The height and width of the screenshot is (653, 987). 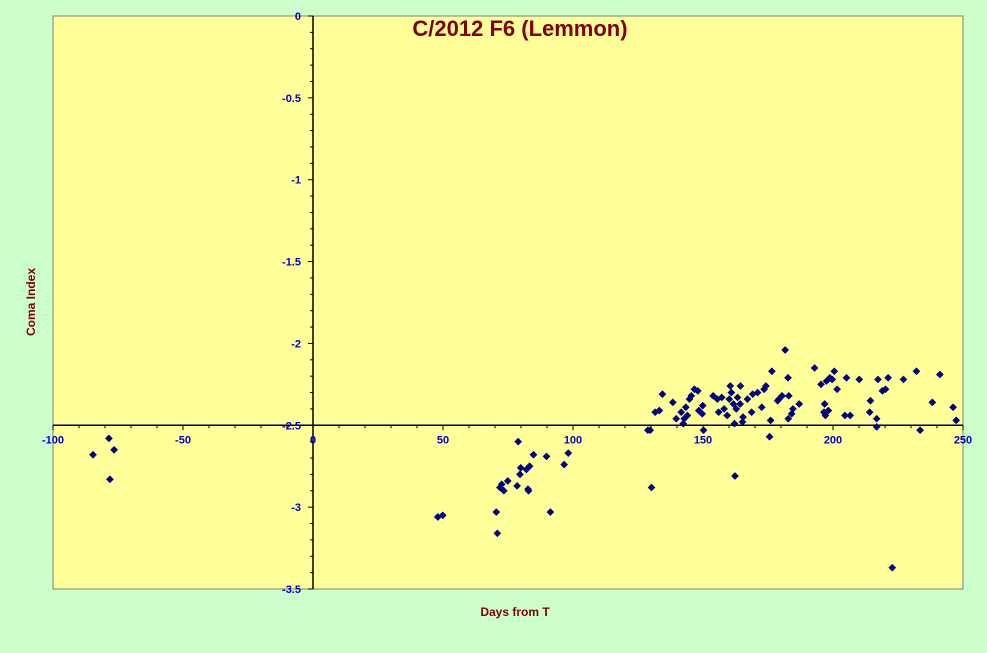 I want to click on y-tick-label: -1.5, so click(x=291, y=263).